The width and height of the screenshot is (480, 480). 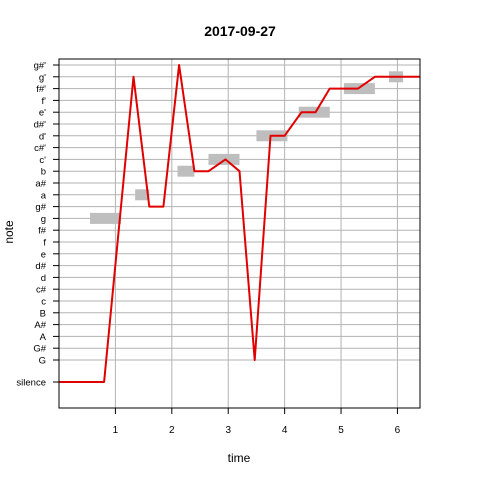 What do you see at coordinates (42, 160) in the screenshot?
I see `y-tick-label: c'` at bounding box center [42, 160].